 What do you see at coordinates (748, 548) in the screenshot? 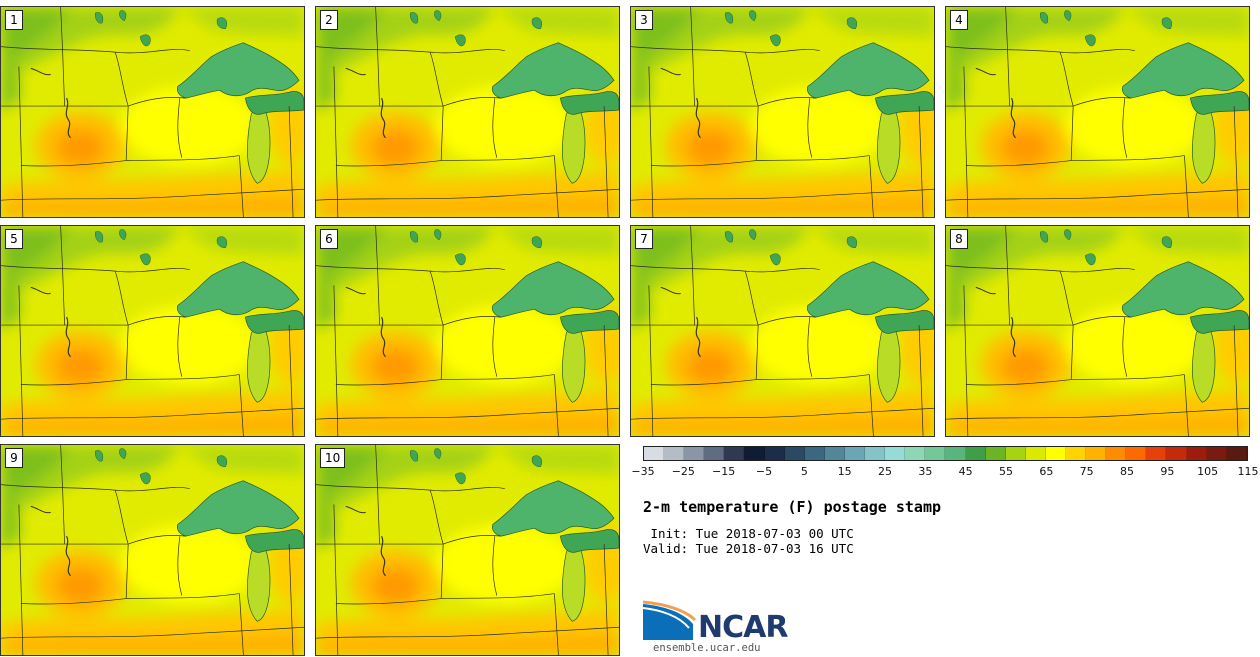
I see `valid-time: Valid: Tue 2018-07-03 16 UTC` at bounding box center [748, 548].